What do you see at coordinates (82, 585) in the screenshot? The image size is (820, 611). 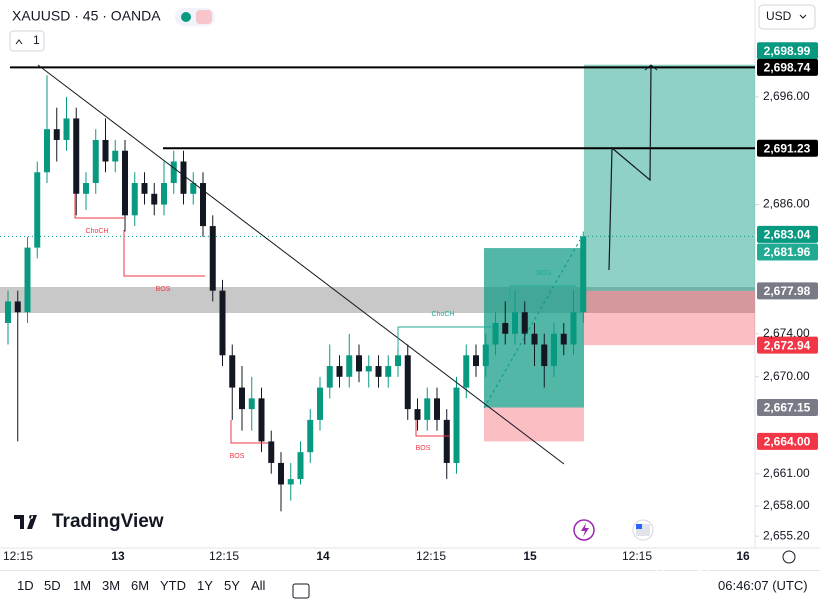 I see `range-button: 1M` at bounding box center [82, 585].